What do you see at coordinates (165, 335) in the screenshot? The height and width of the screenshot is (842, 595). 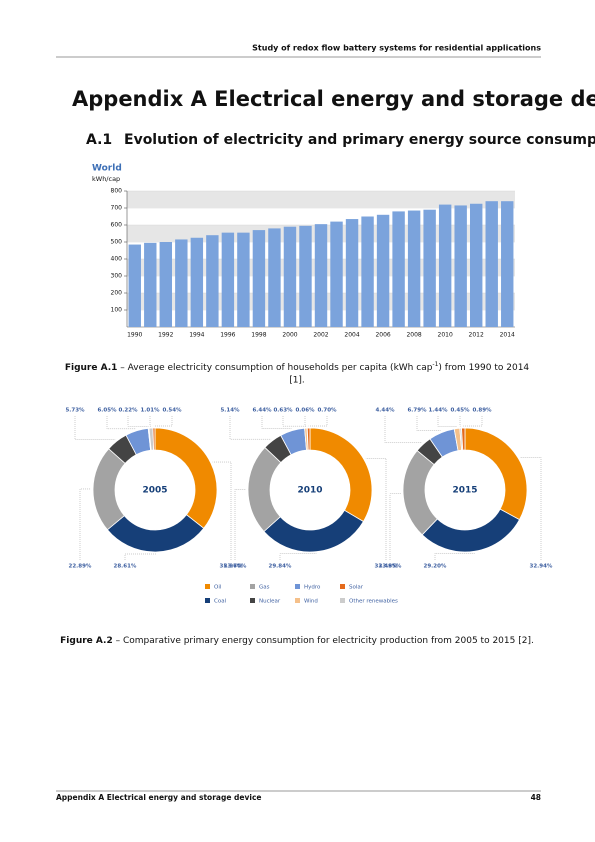 I see `x-tick-label: 1992` at bounding box center [165, 335].